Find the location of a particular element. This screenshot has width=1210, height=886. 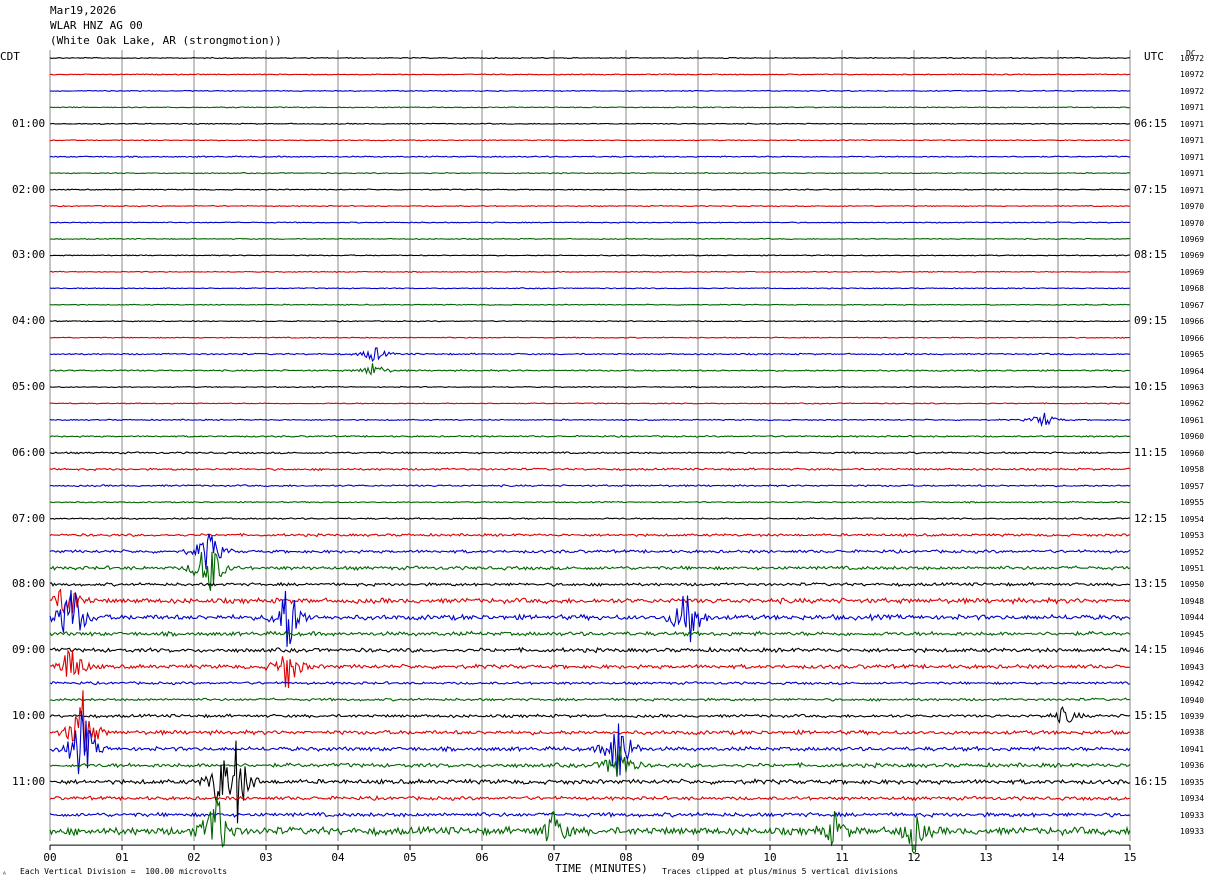

cdt-time-label: 03:00 is located at coordinates (29, 255).